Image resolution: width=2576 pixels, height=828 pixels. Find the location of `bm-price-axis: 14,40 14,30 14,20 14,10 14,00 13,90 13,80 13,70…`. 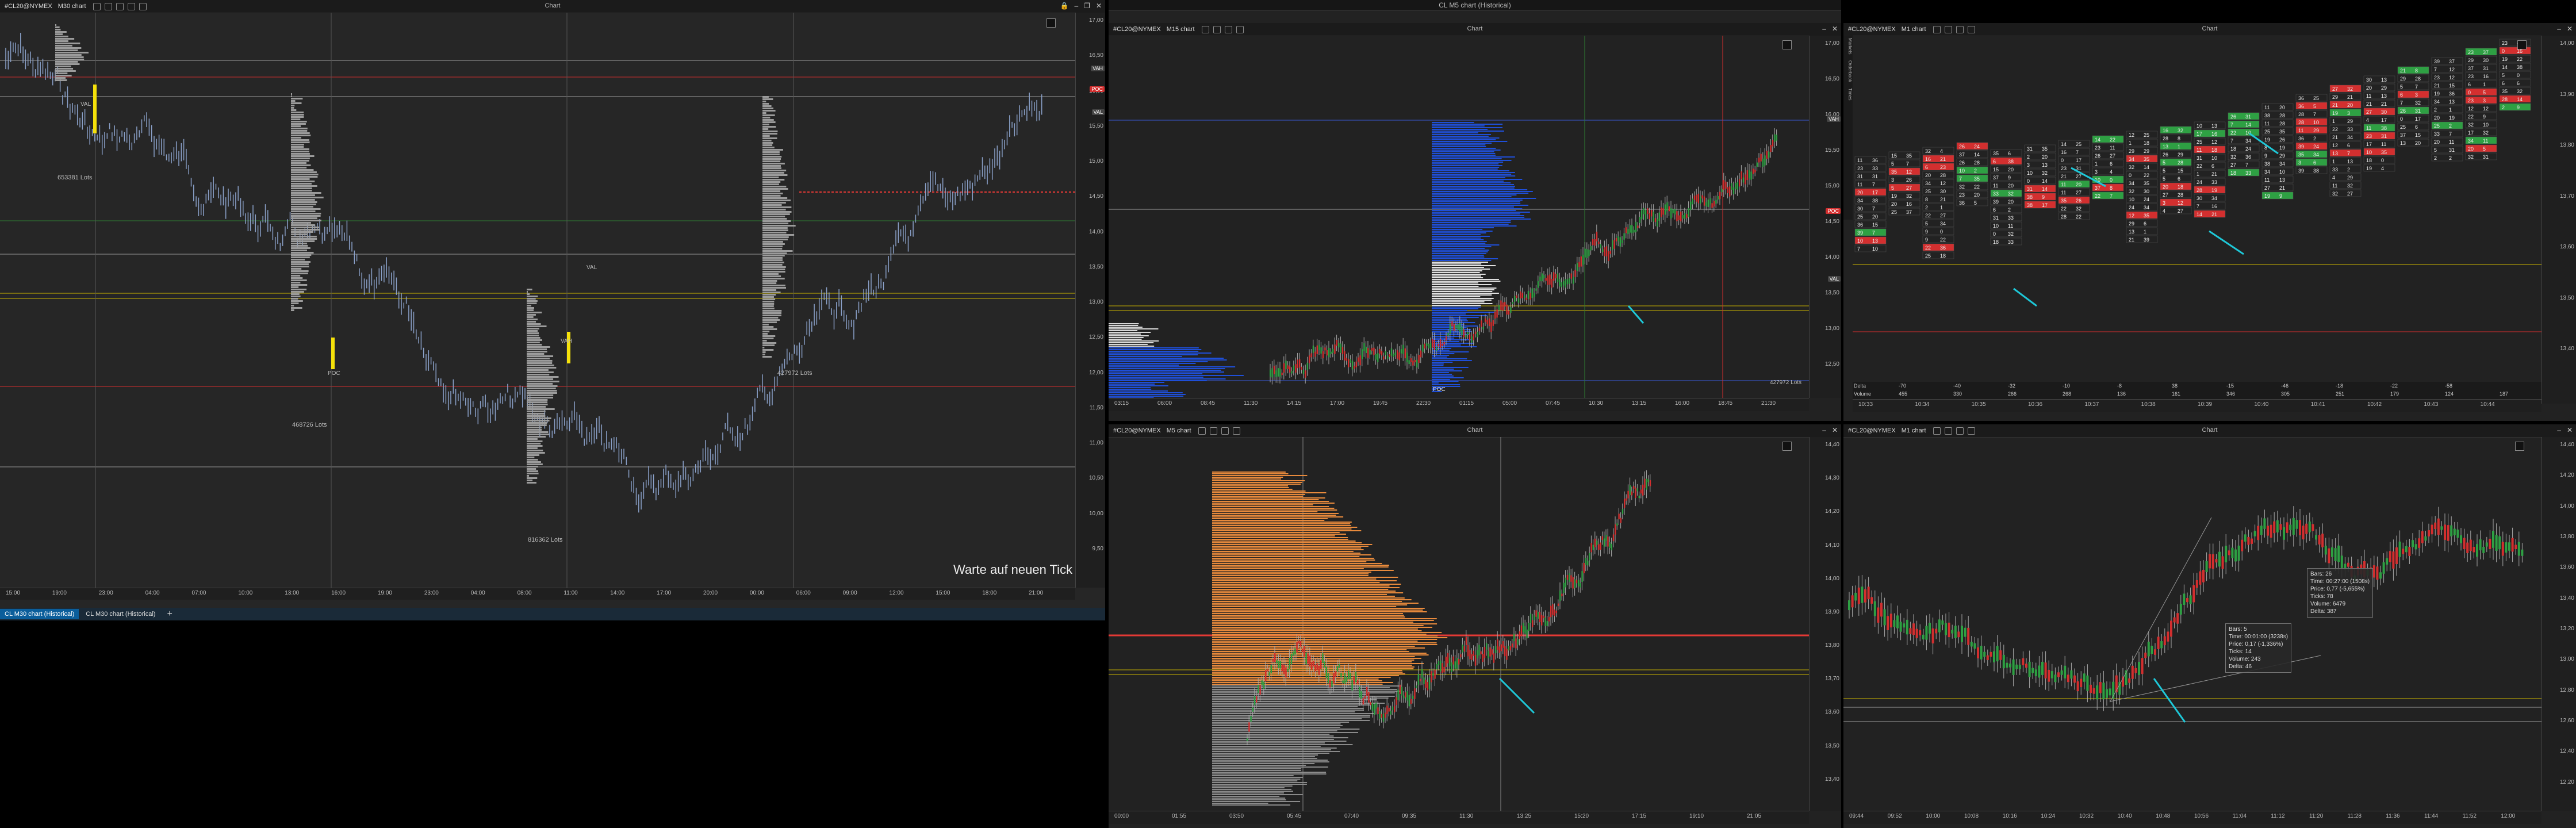

bm-price-axis: 14,40 14,30 14,20 14,10 14,00 13,90 13,80 13,70… is located at coordinates (1825, 624).